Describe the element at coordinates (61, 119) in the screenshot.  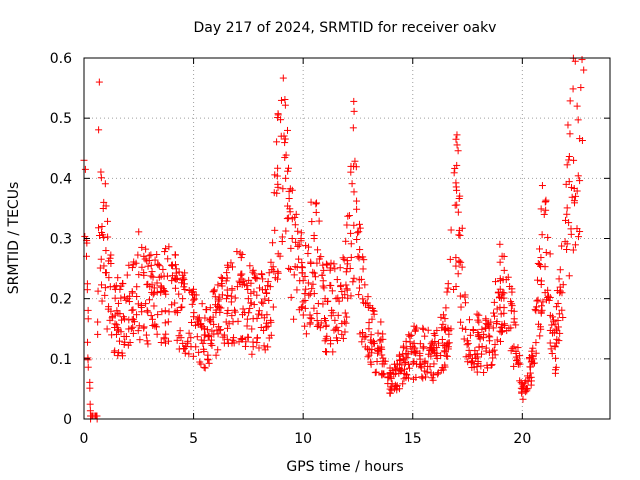
I see `y-tick-label: 0.5` at that location.